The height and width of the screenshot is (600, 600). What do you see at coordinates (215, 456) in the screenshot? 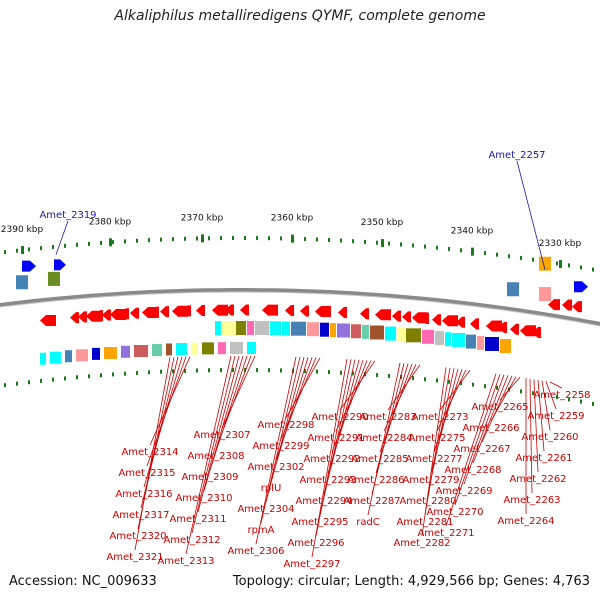
I see `gene-label: Amet_2308` at bounding box center [215, 456].